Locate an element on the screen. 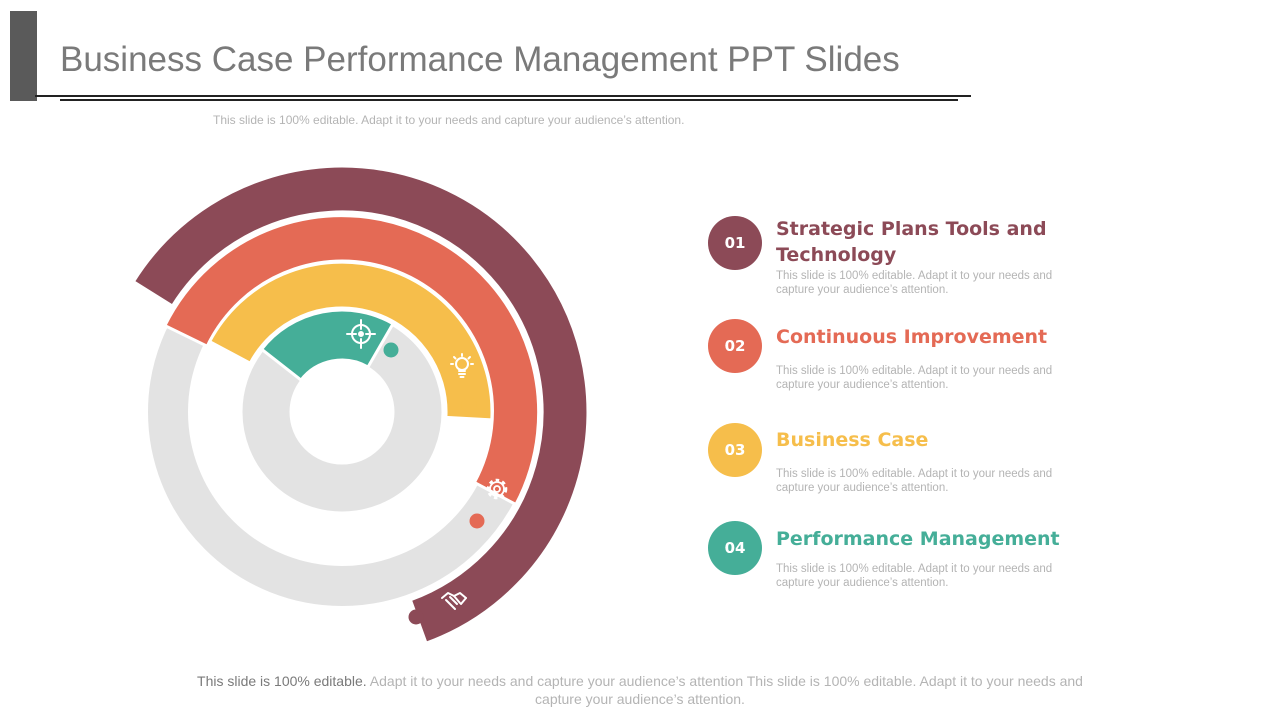 This screenshot has width=1280, height=720. footer-lead: This slide is 100% editable. is located at coordinates (282, 681).